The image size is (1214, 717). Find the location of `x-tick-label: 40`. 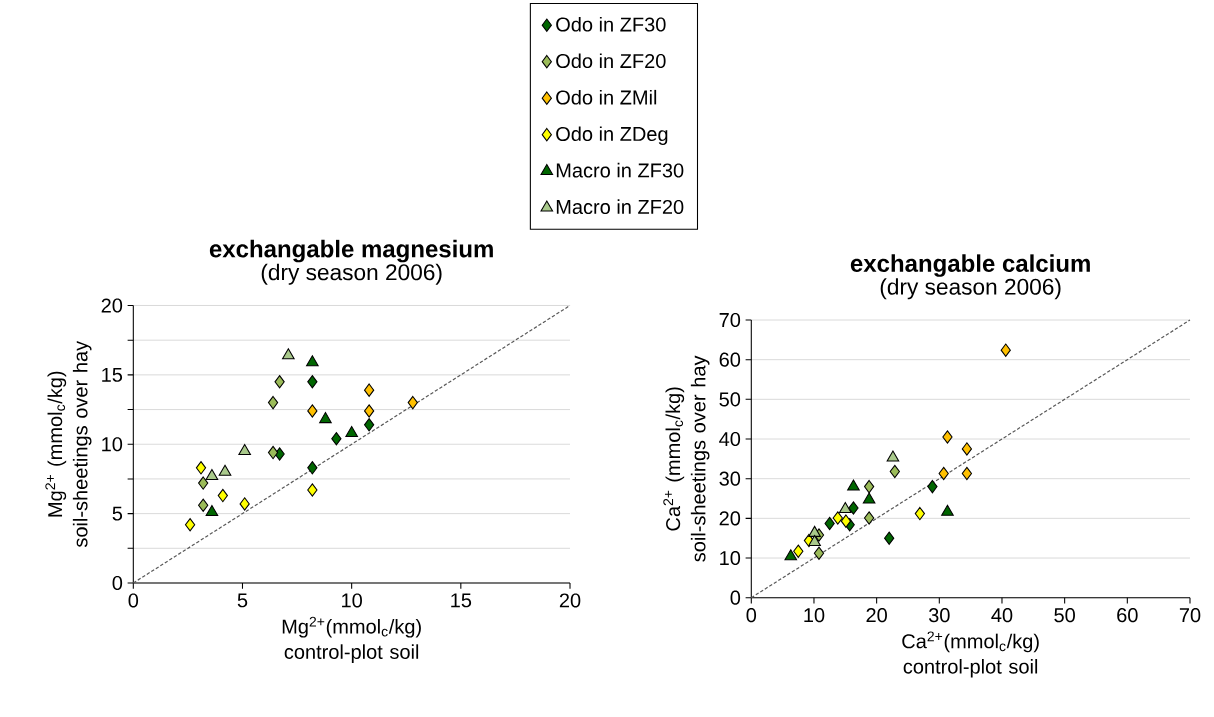

x-tick-label: 40 is located at coordinates (1002, 615).